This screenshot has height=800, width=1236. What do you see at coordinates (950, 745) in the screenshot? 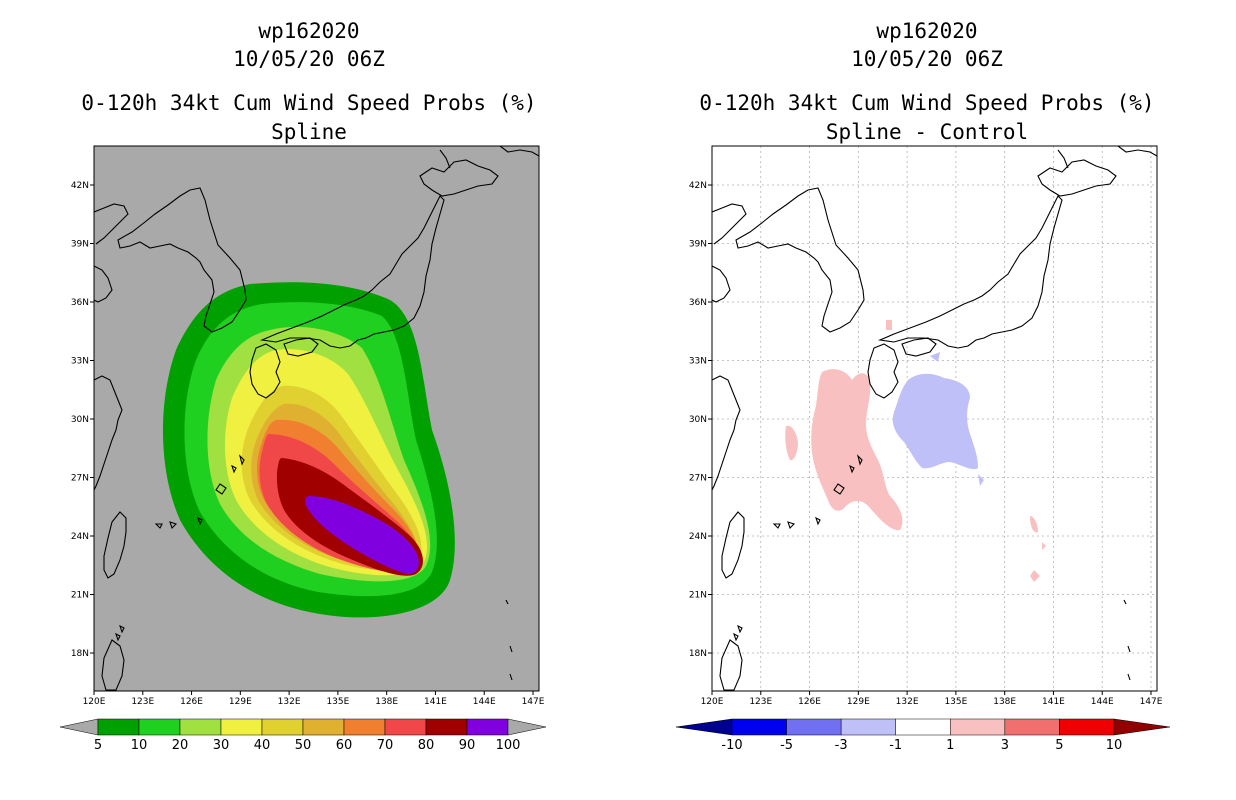
I see `right-colorbar-label: 1` at bounding box center [950, 745].